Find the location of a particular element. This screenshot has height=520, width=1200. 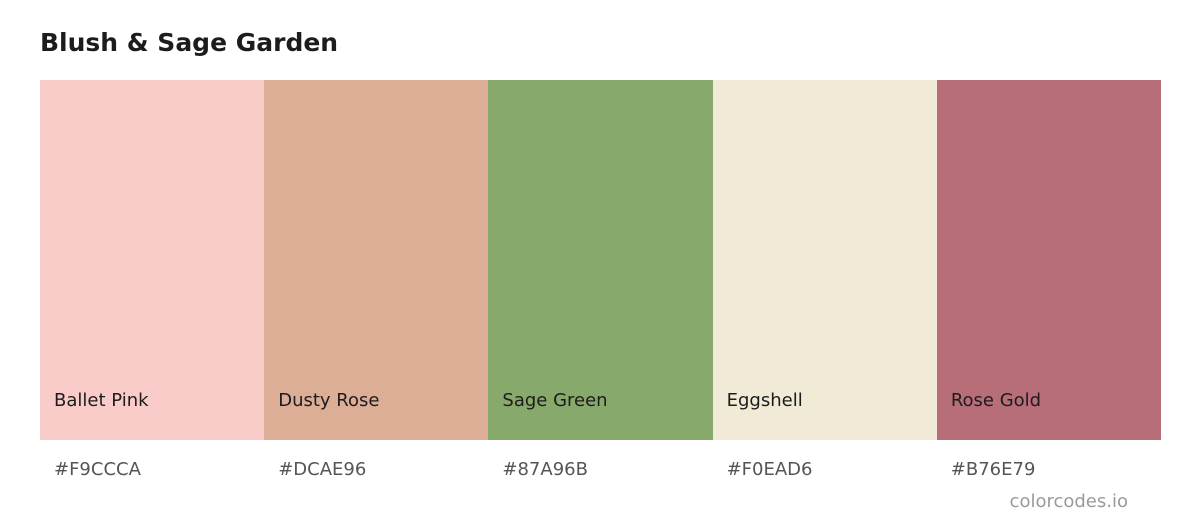

color-name: Dusty Rose is located at coordinates (329, 400).